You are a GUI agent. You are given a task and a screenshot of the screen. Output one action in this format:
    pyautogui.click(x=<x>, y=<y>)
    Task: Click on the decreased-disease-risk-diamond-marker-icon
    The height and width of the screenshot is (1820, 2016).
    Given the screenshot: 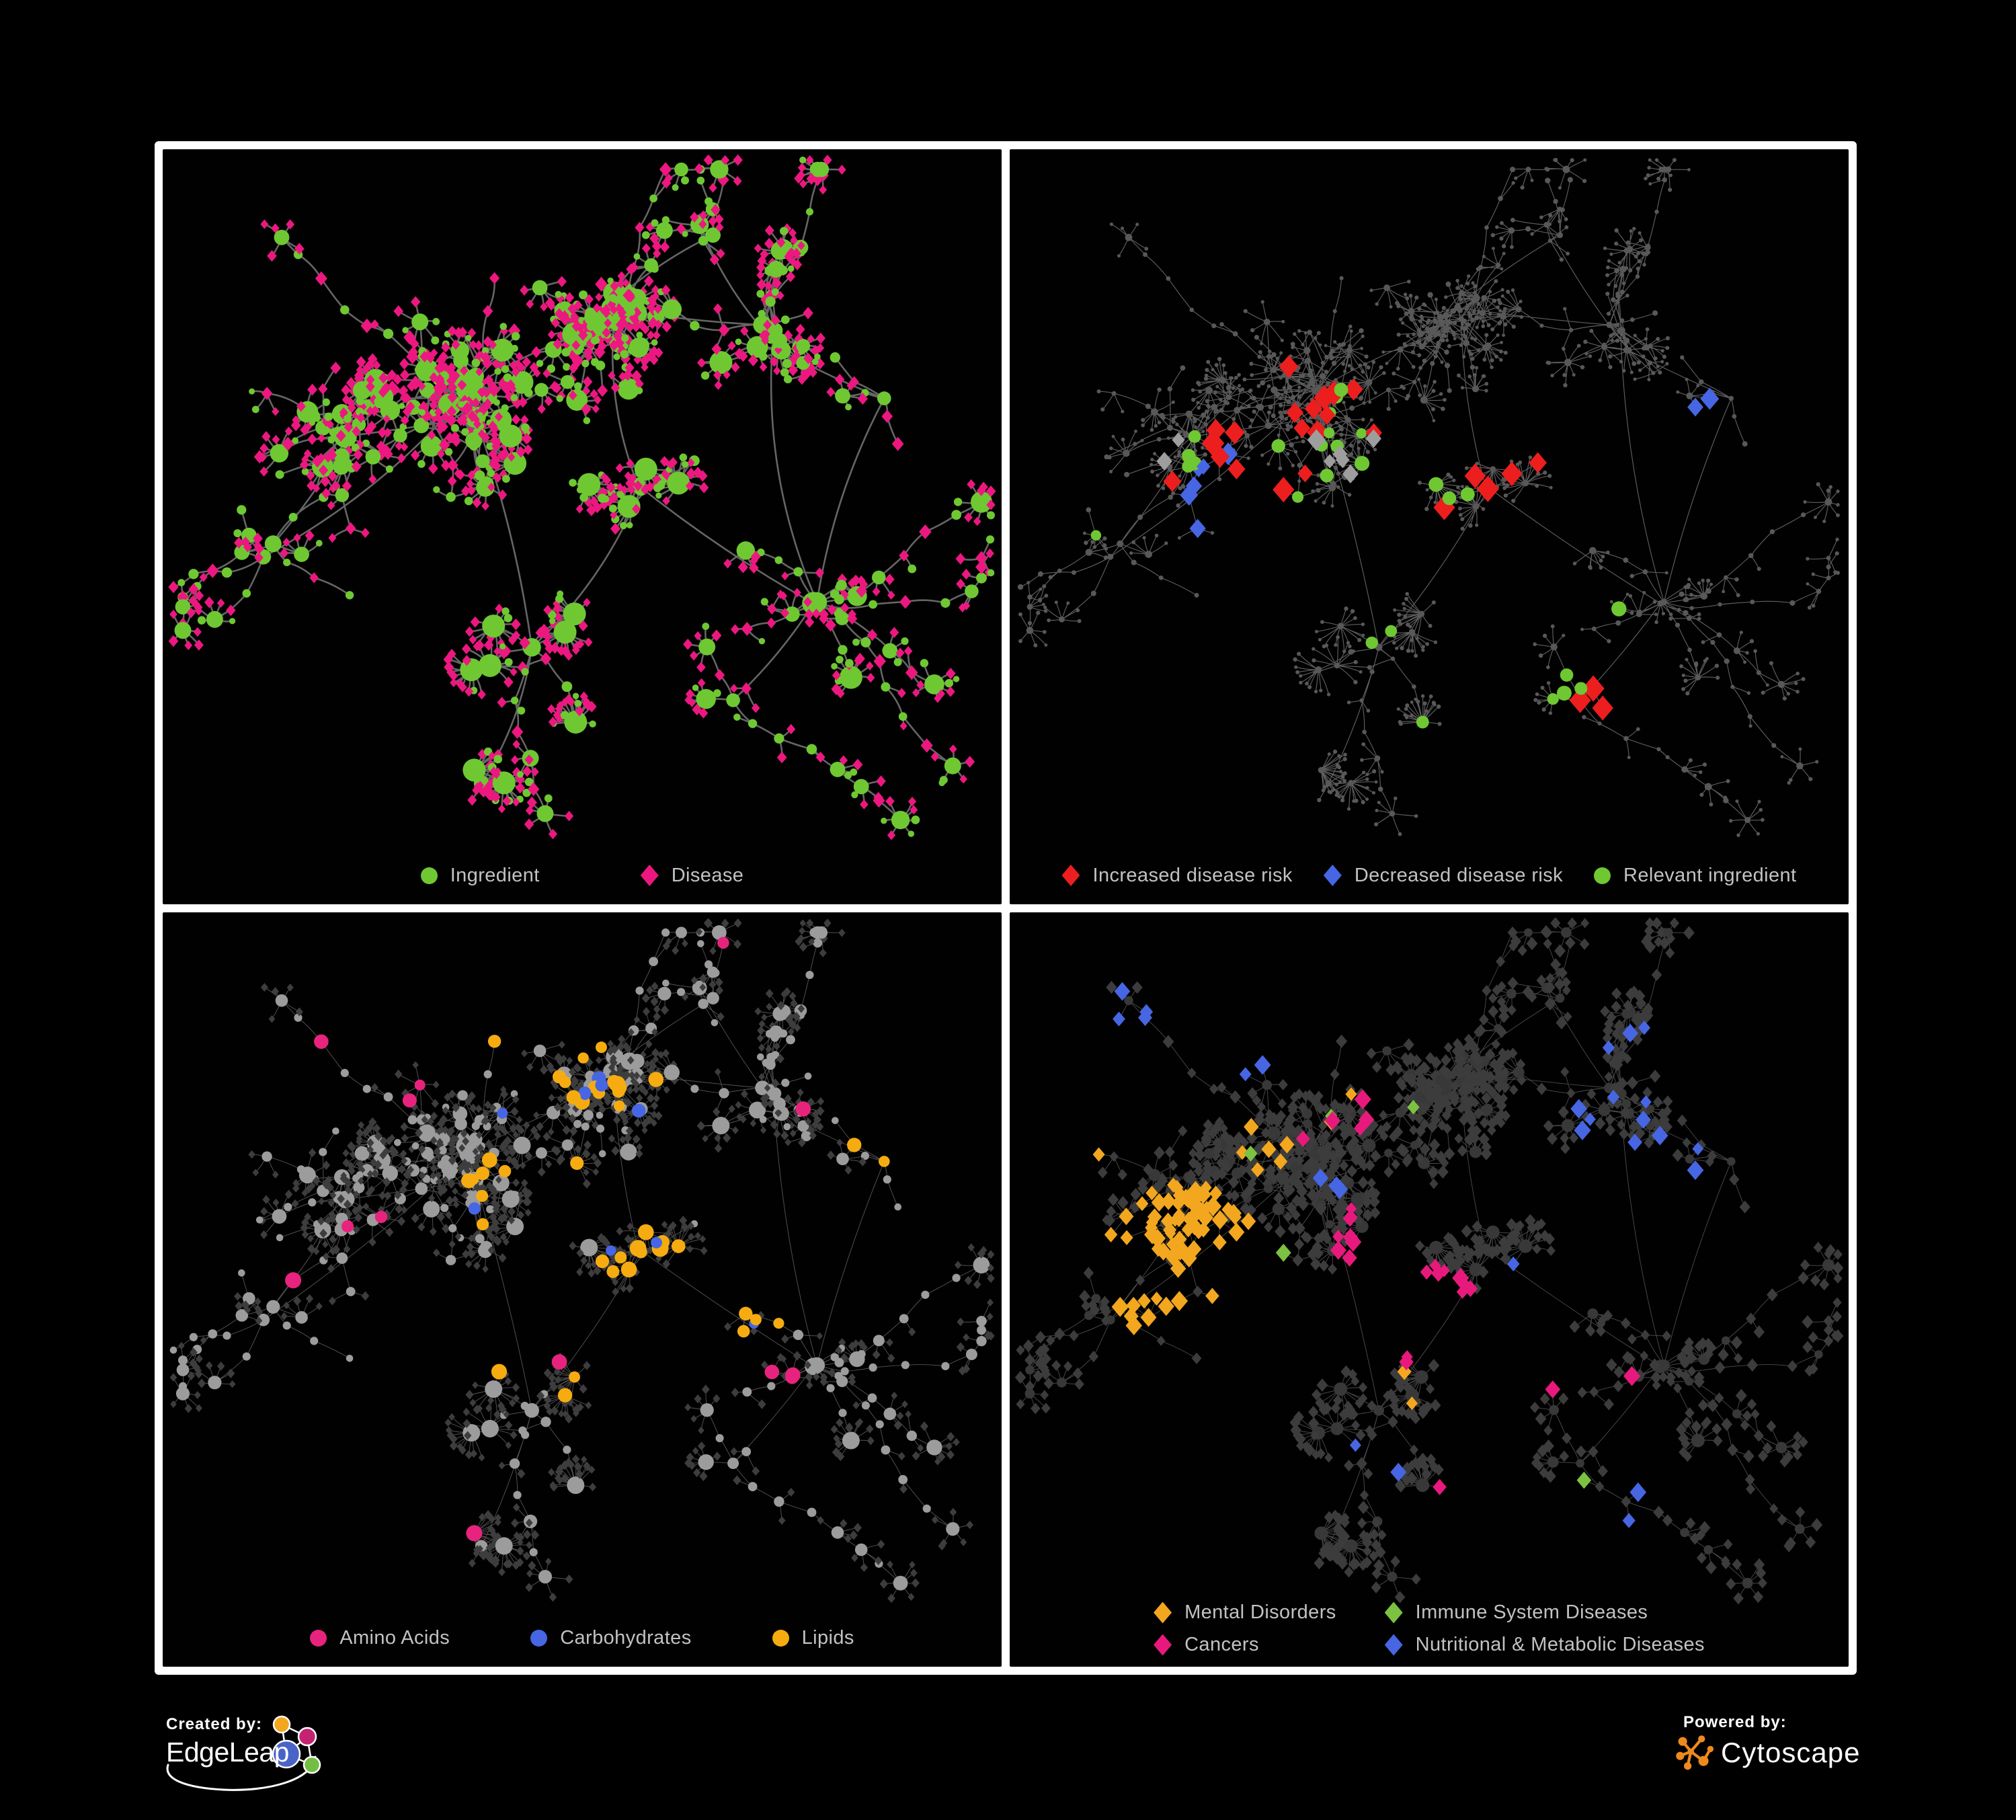 What is the action you would take?
    pyautogui.click(x=1332, y=875)
    